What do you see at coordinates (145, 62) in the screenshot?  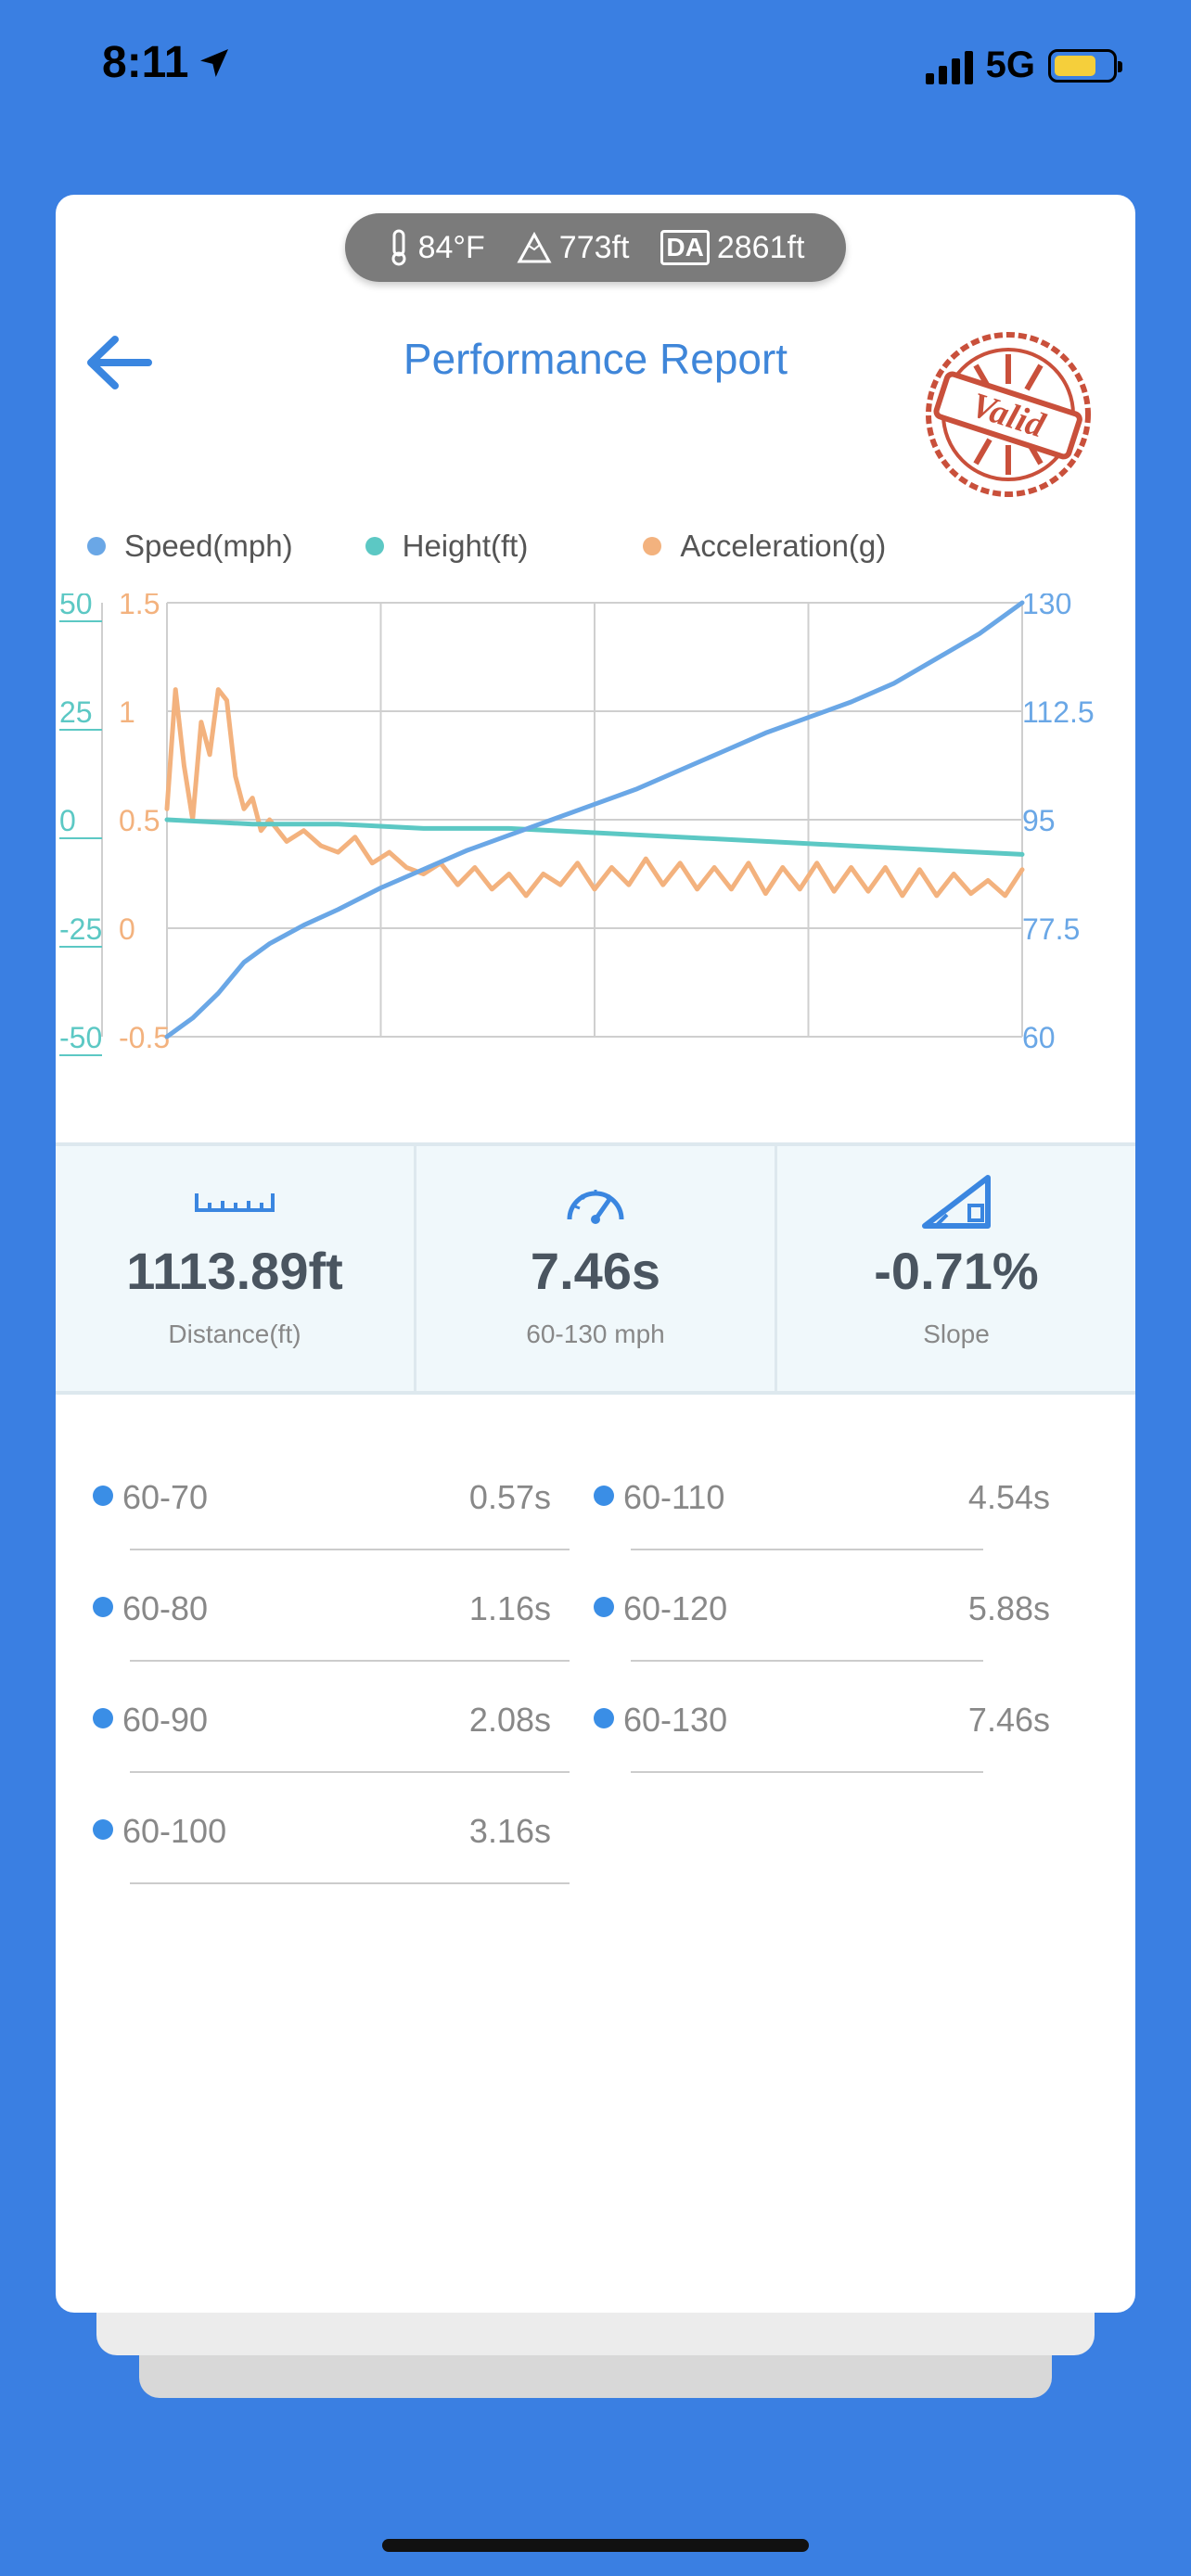 I see `clock: 8:11` at bounding box center [145, 62].